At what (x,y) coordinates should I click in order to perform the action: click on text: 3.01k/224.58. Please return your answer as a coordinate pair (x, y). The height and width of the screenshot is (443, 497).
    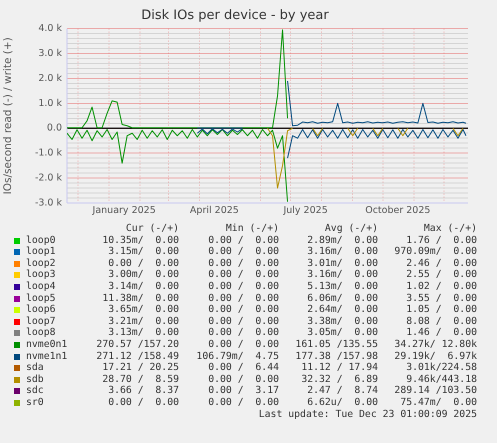
    Looking at the image, I should click on (441, 368).